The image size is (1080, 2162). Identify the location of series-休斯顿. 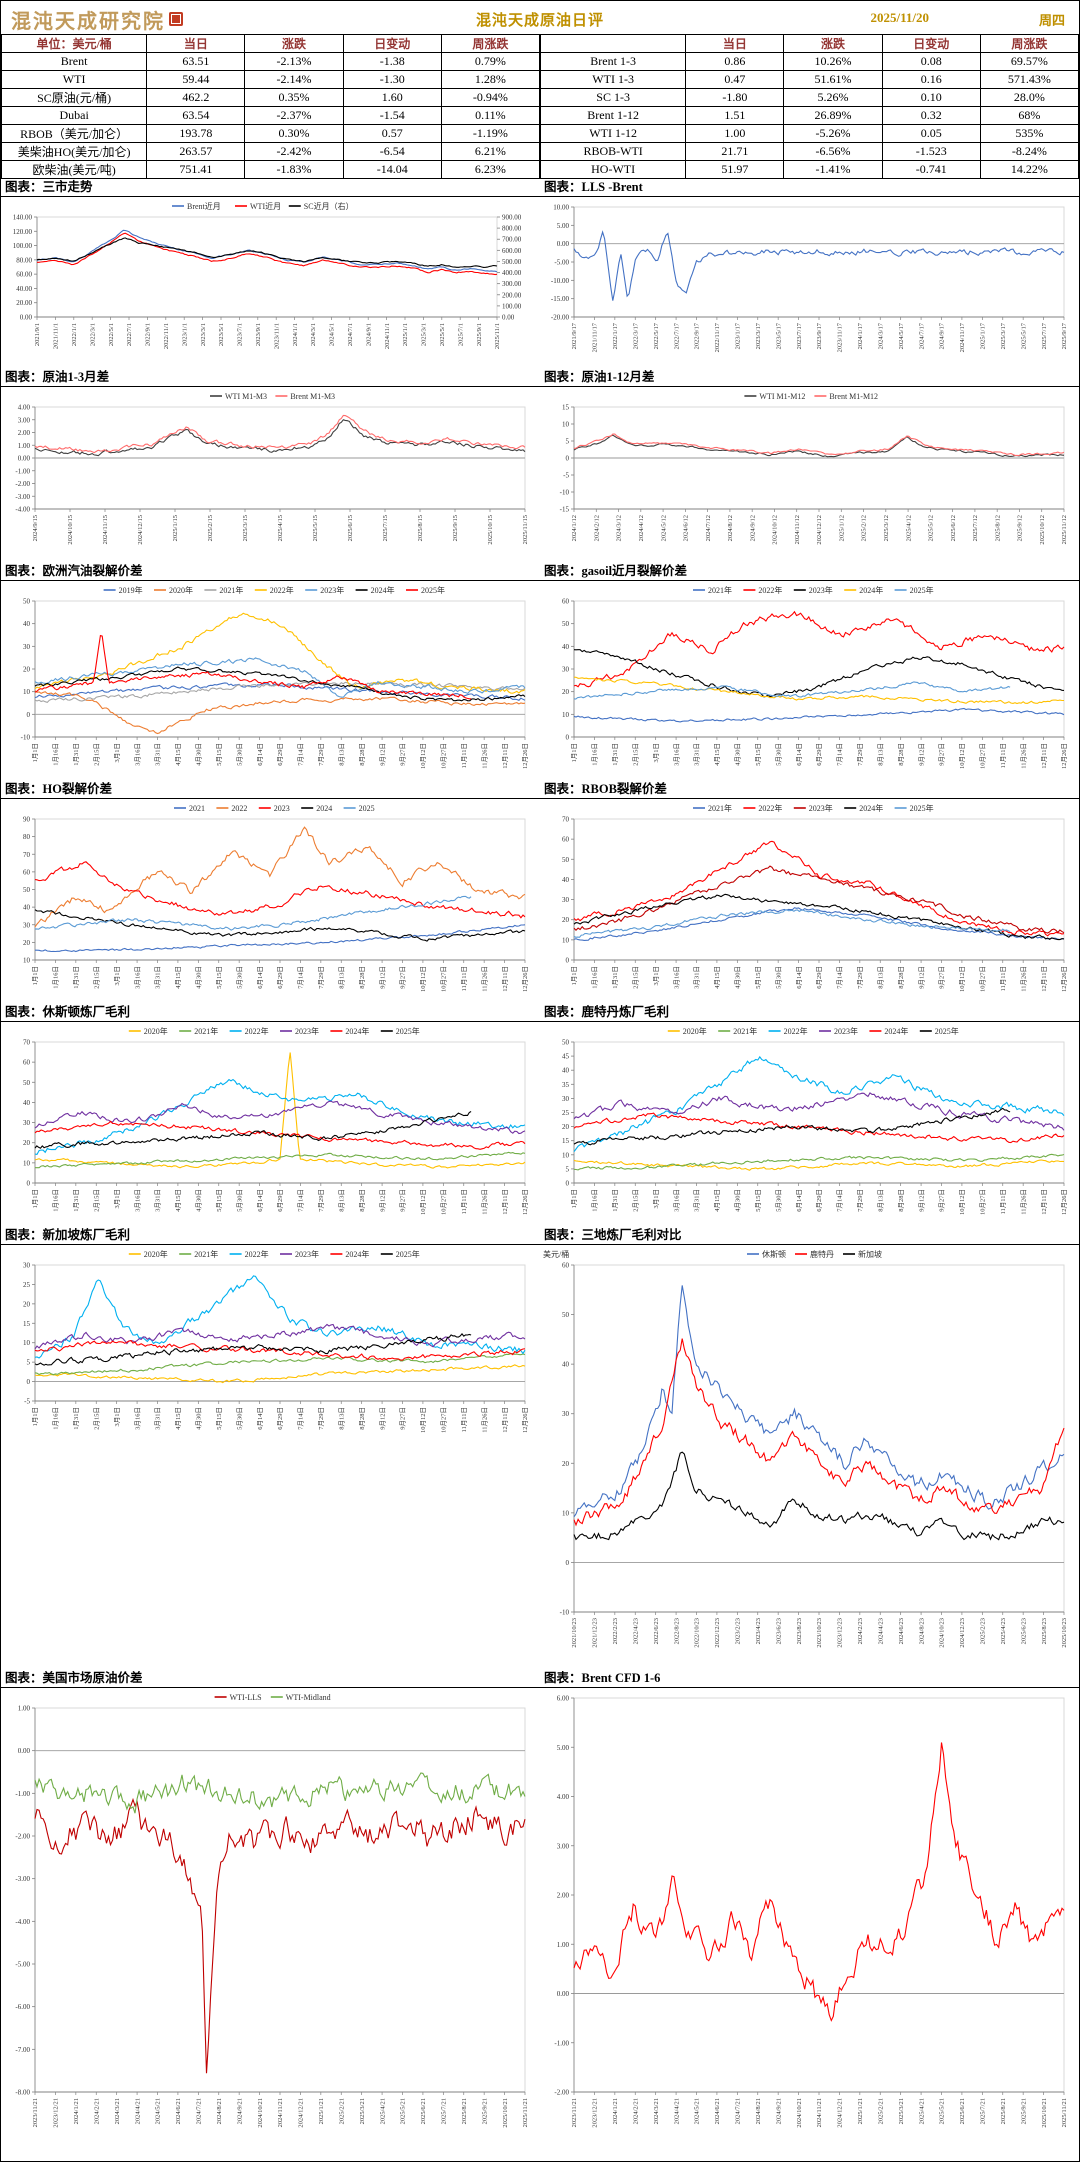
(819, 1401).